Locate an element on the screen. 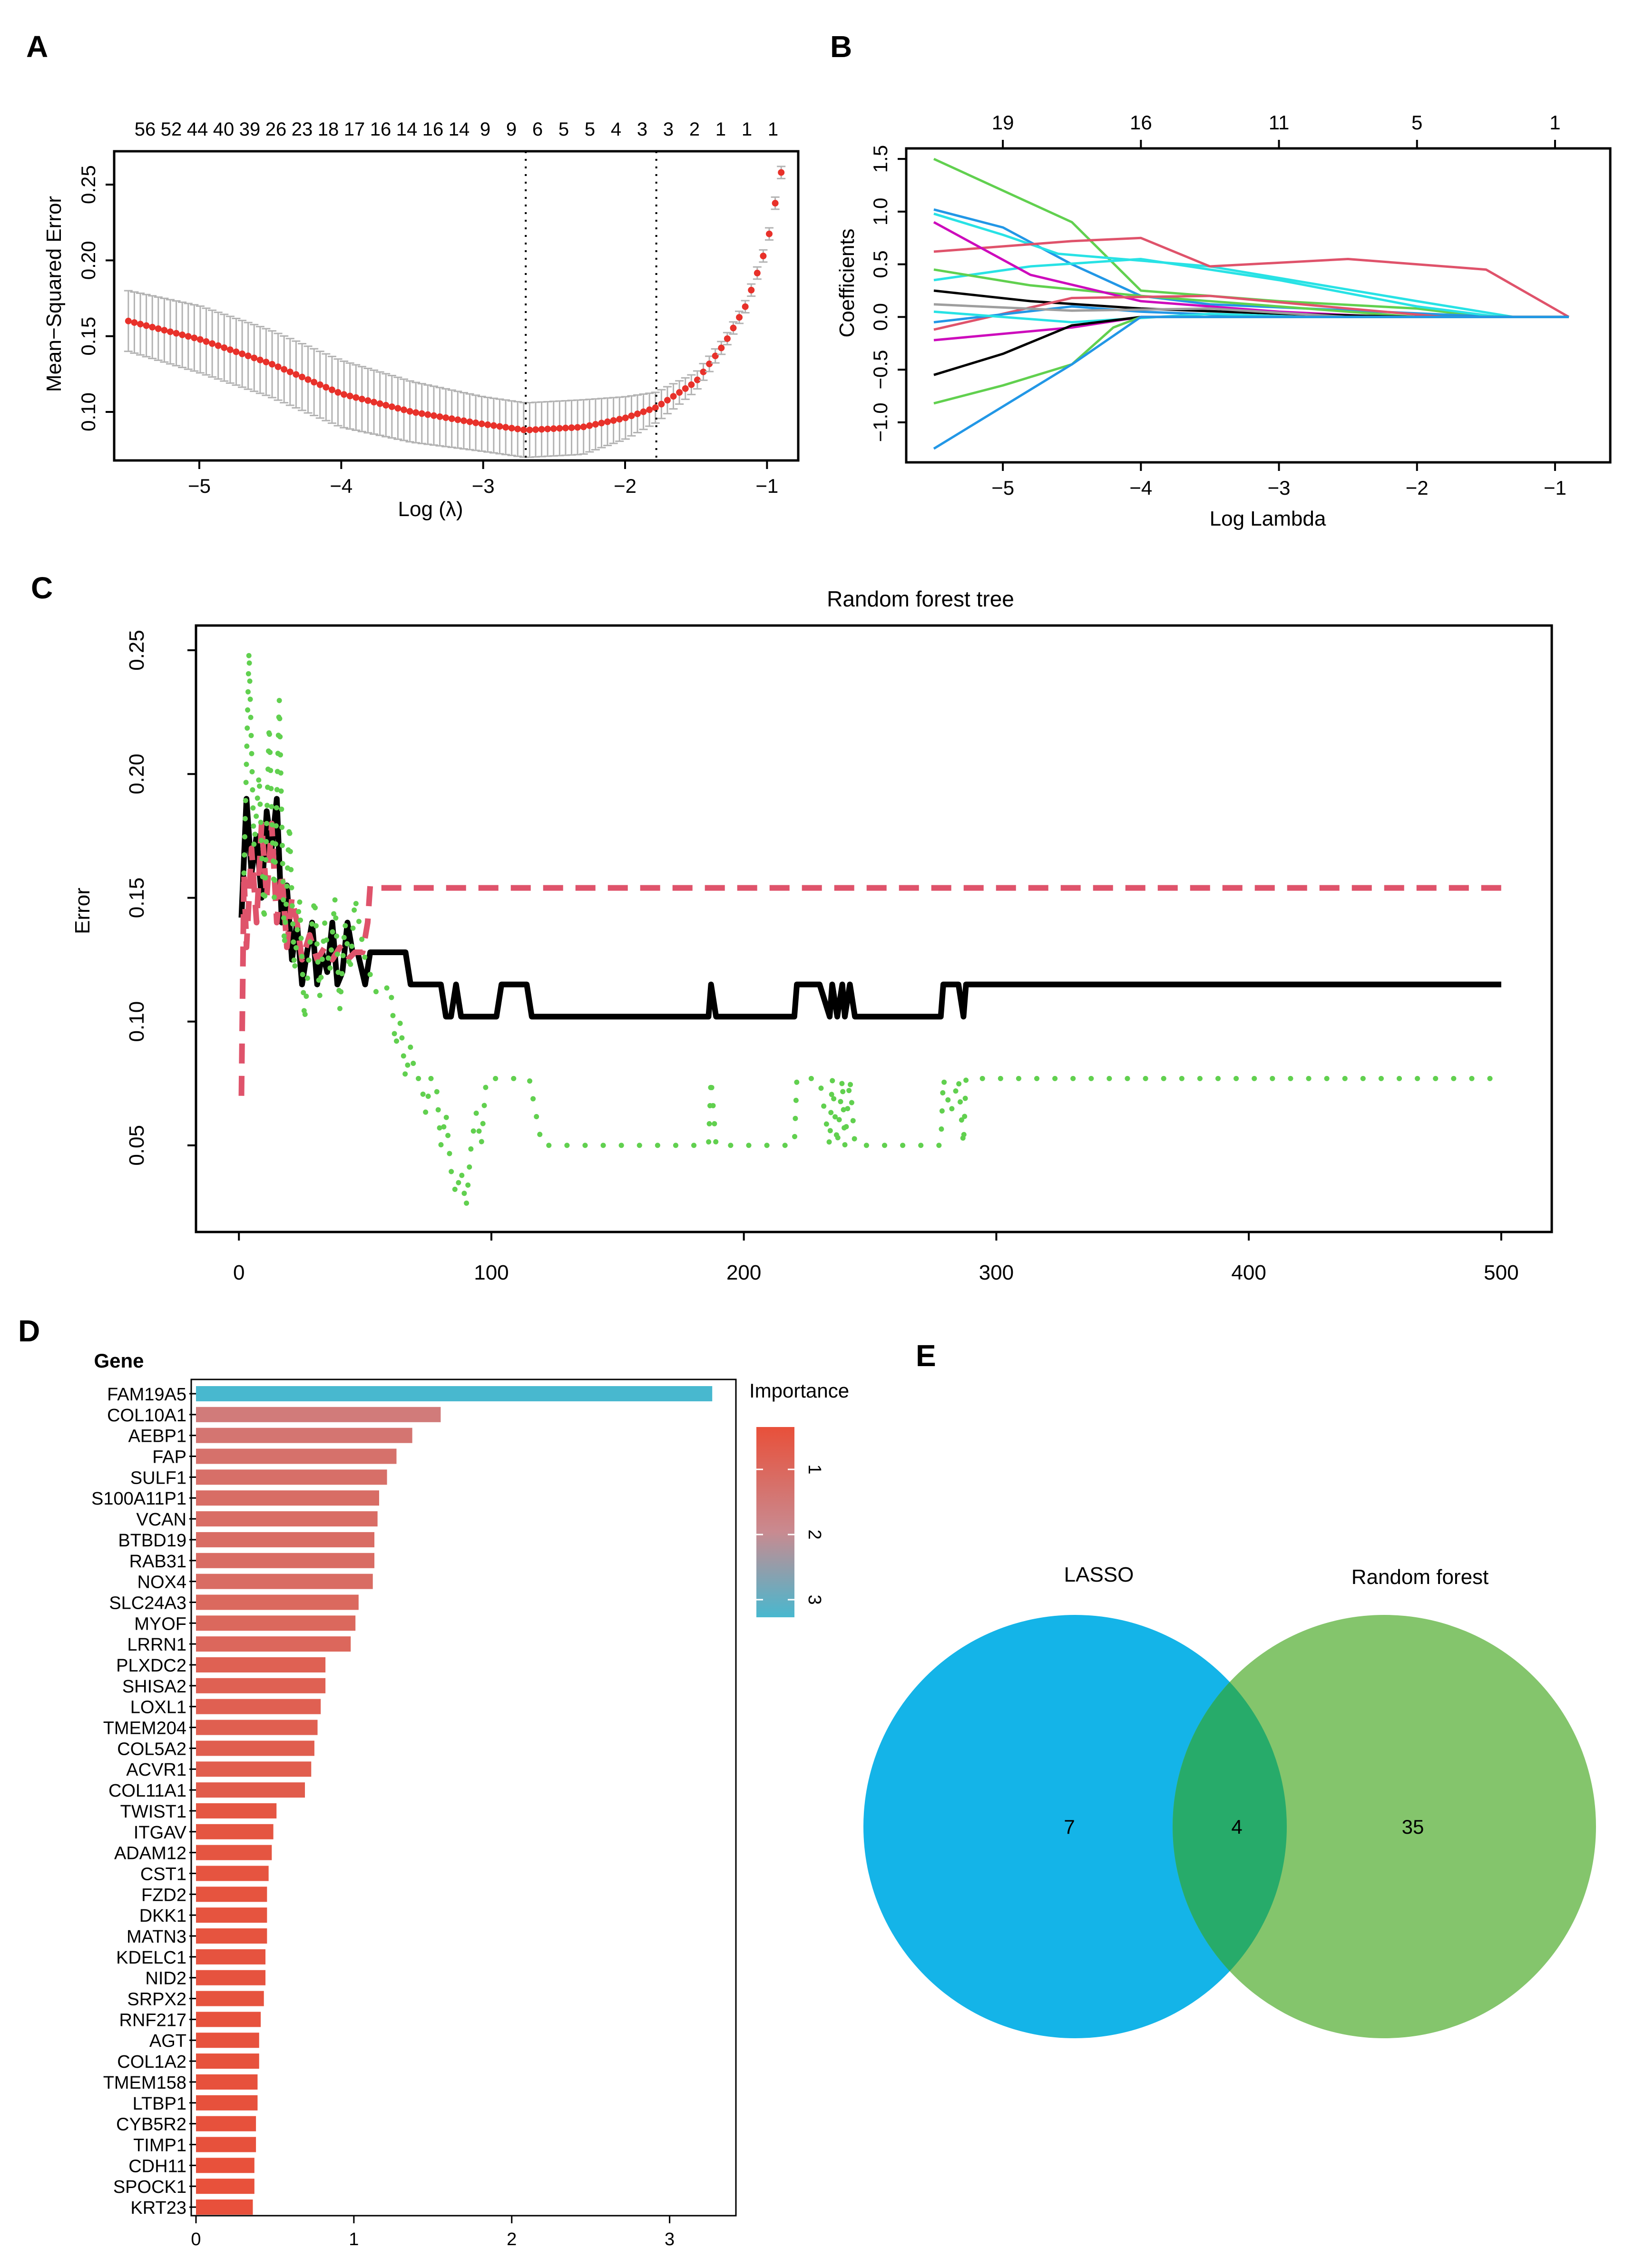  a-top-tick-label: 14 is located at coordinates (460, 129).